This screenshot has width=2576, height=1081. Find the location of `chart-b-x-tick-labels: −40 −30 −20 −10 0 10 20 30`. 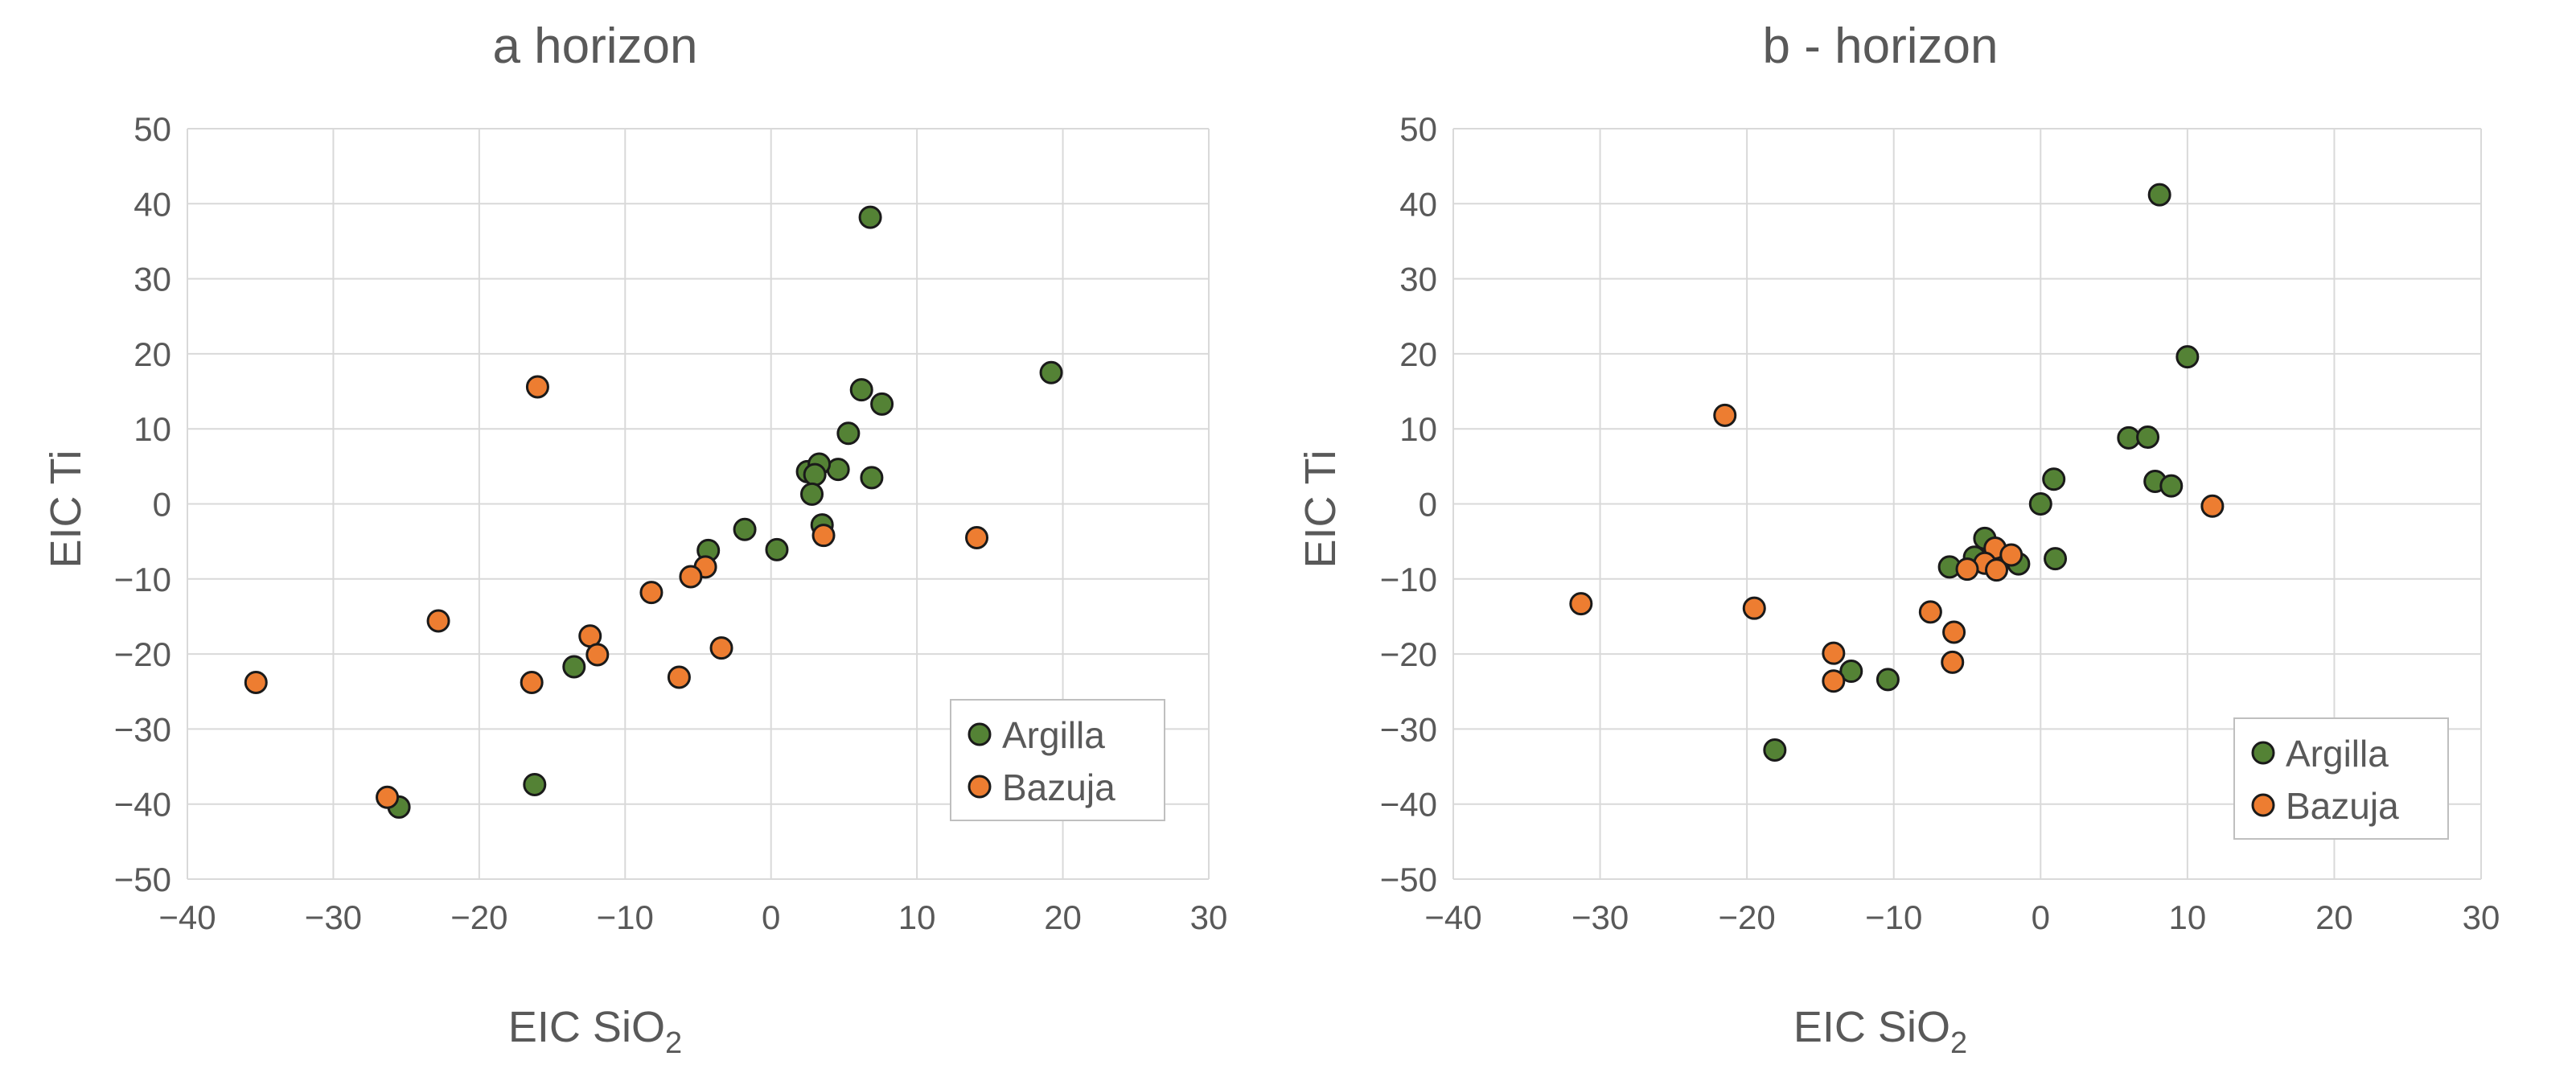

chart-b-x-tick-labels: −40 −30 −20 −10 0 10 20 30 is located at coordinates (1962, 917).